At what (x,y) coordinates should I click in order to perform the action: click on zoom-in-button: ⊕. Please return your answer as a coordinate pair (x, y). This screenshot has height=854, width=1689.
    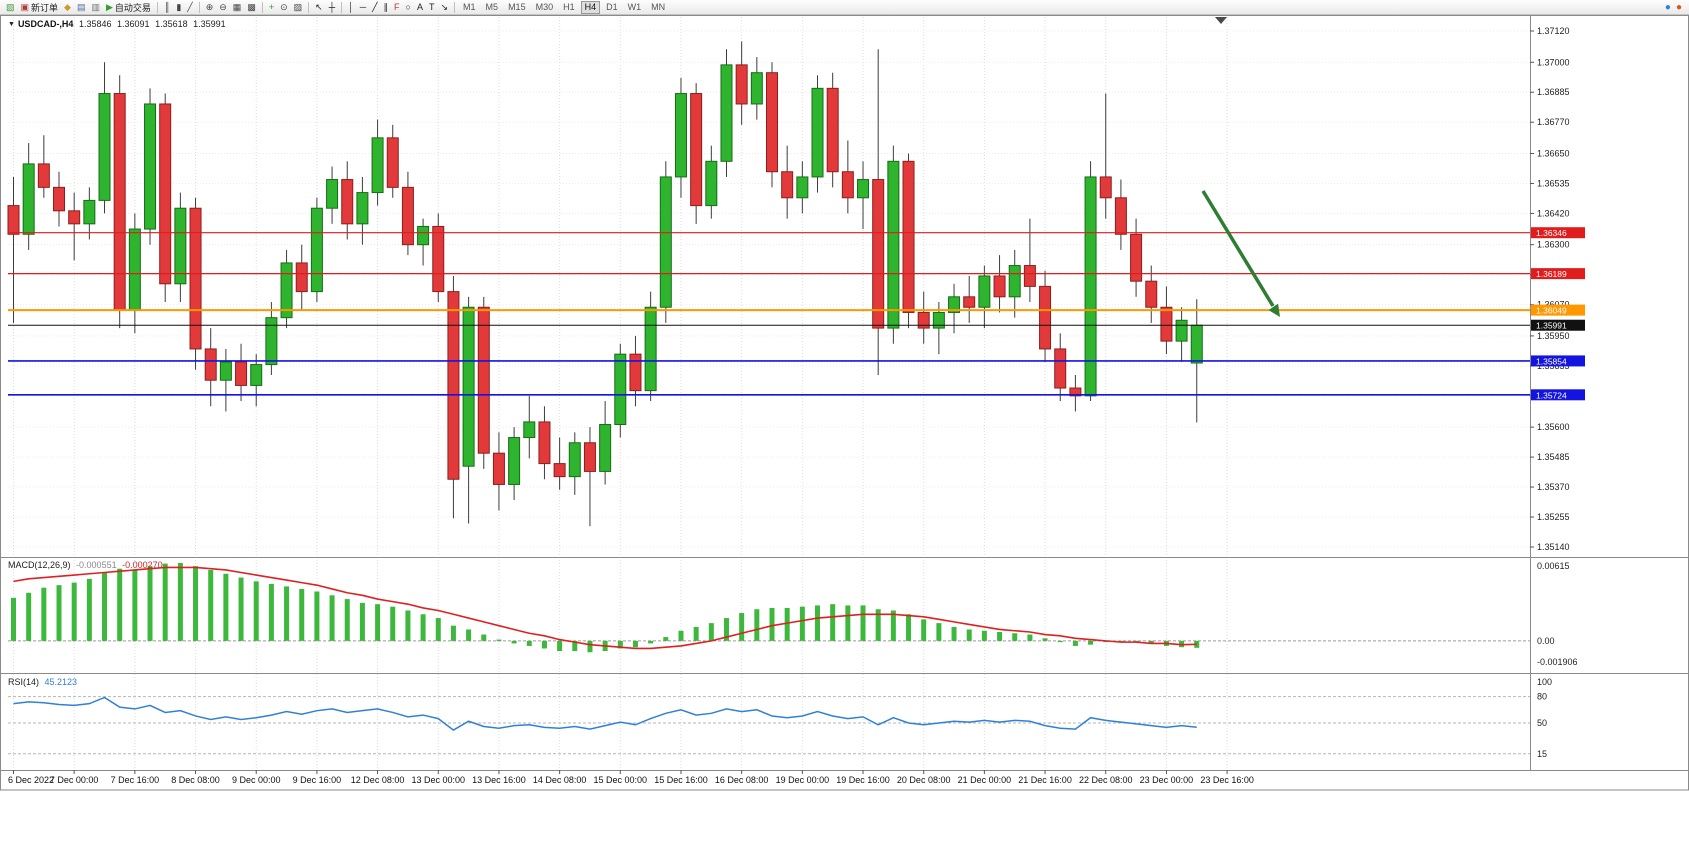
    Looking at the image, I should click on (210, 7).